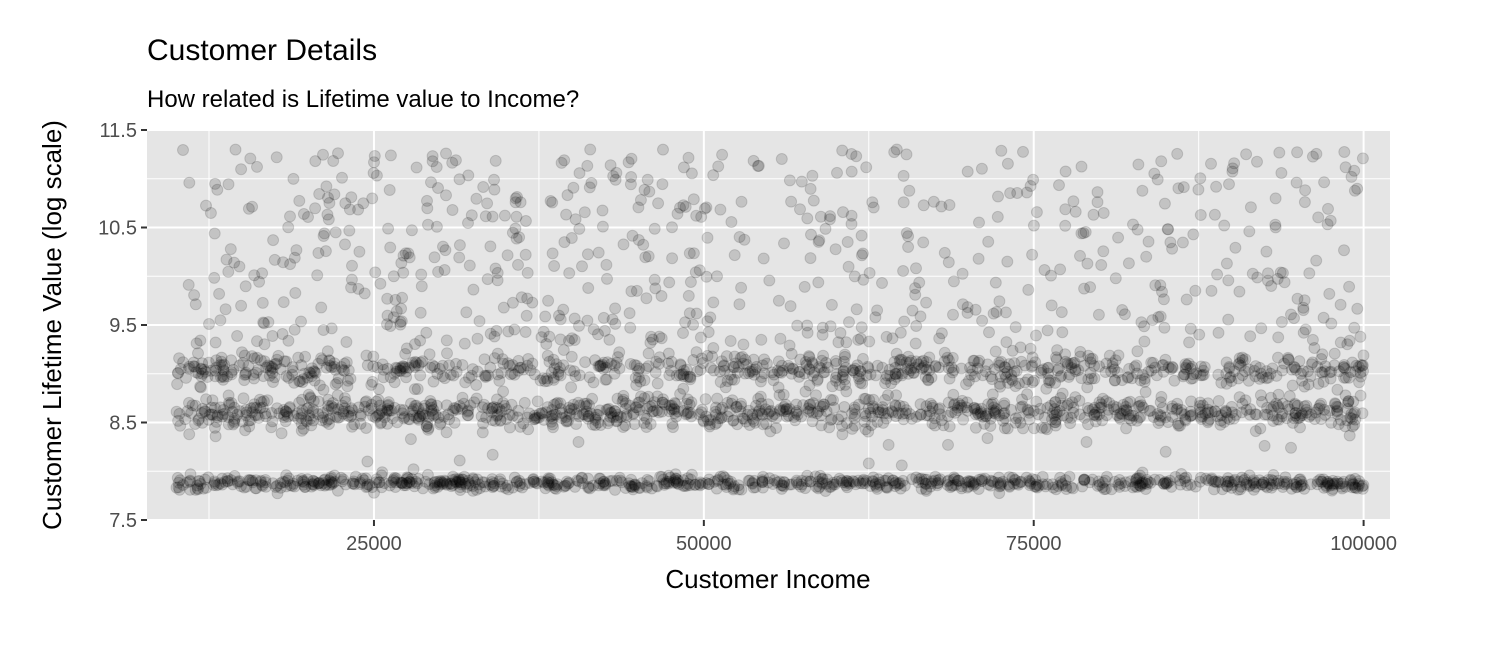  I want to click on x-tick-label: 100000, so click(1363, 544).